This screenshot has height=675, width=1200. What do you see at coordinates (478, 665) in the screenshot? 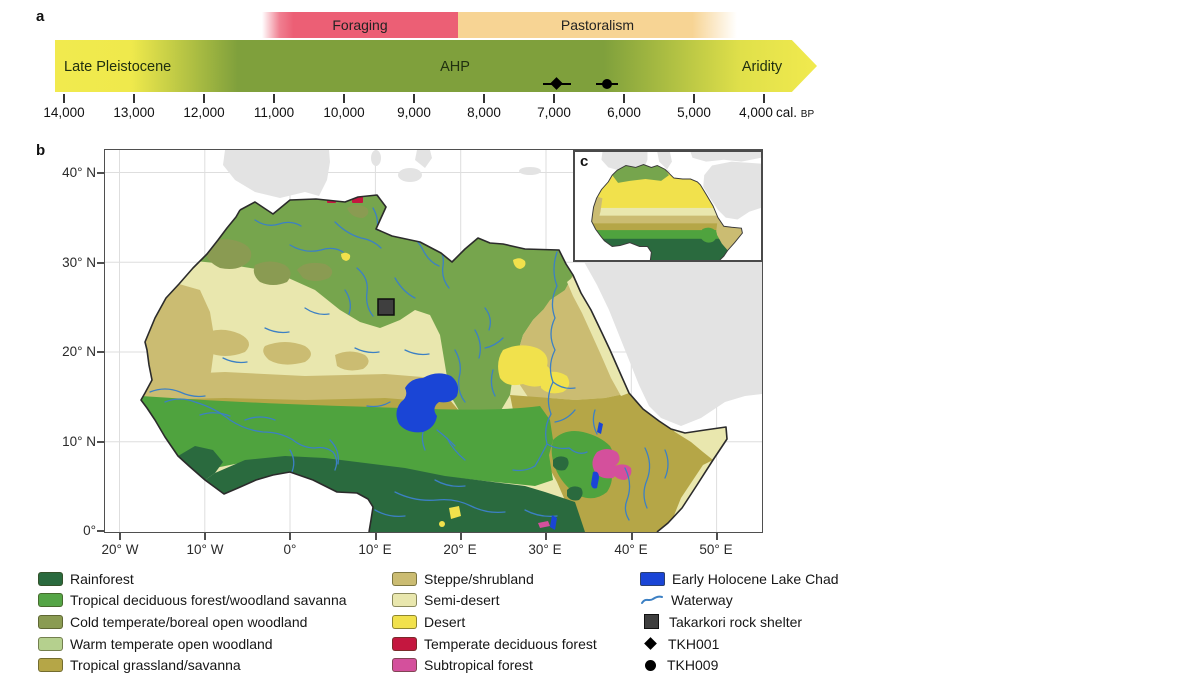
I see `legend-label: Subtropical forest` at bounding box center [478, 665].